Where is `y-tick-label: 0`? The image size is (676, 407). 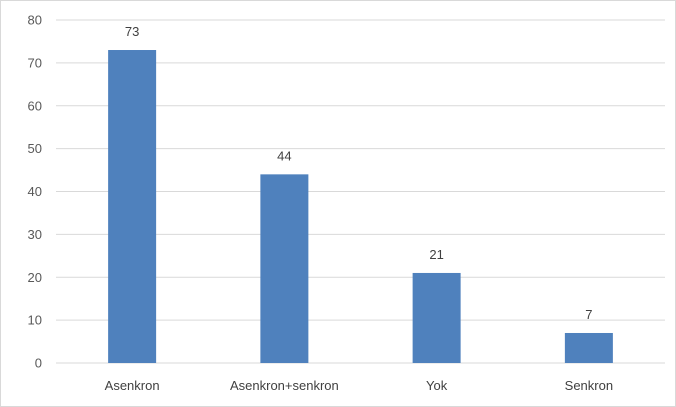
y-tick-label: 0 is located at coordinates (38, 363).